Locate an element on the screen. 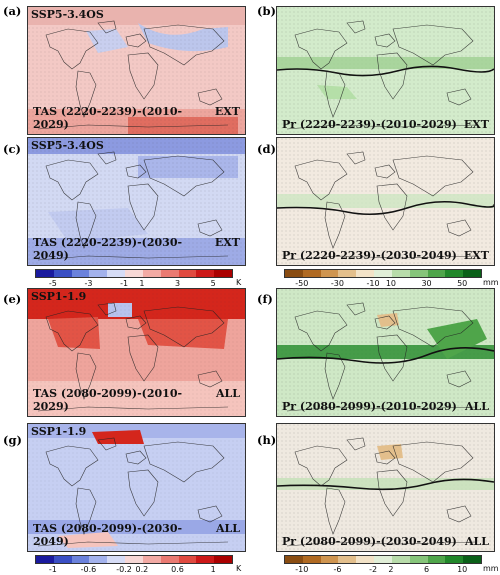  scenario-label-e: SSP1-1.9 is located at coordinates (59, 296).